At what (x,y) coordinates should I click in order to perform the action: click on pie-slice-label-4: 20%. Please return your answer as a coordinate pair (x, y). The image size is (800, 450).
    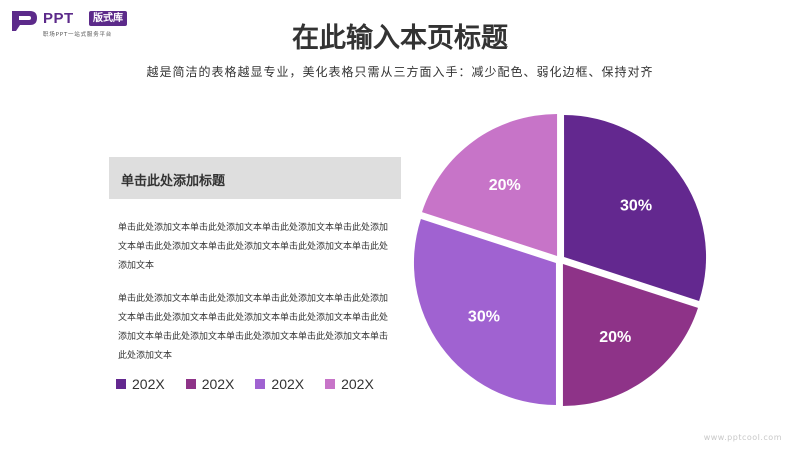
    Looking at the image, I should click on (505, 185).